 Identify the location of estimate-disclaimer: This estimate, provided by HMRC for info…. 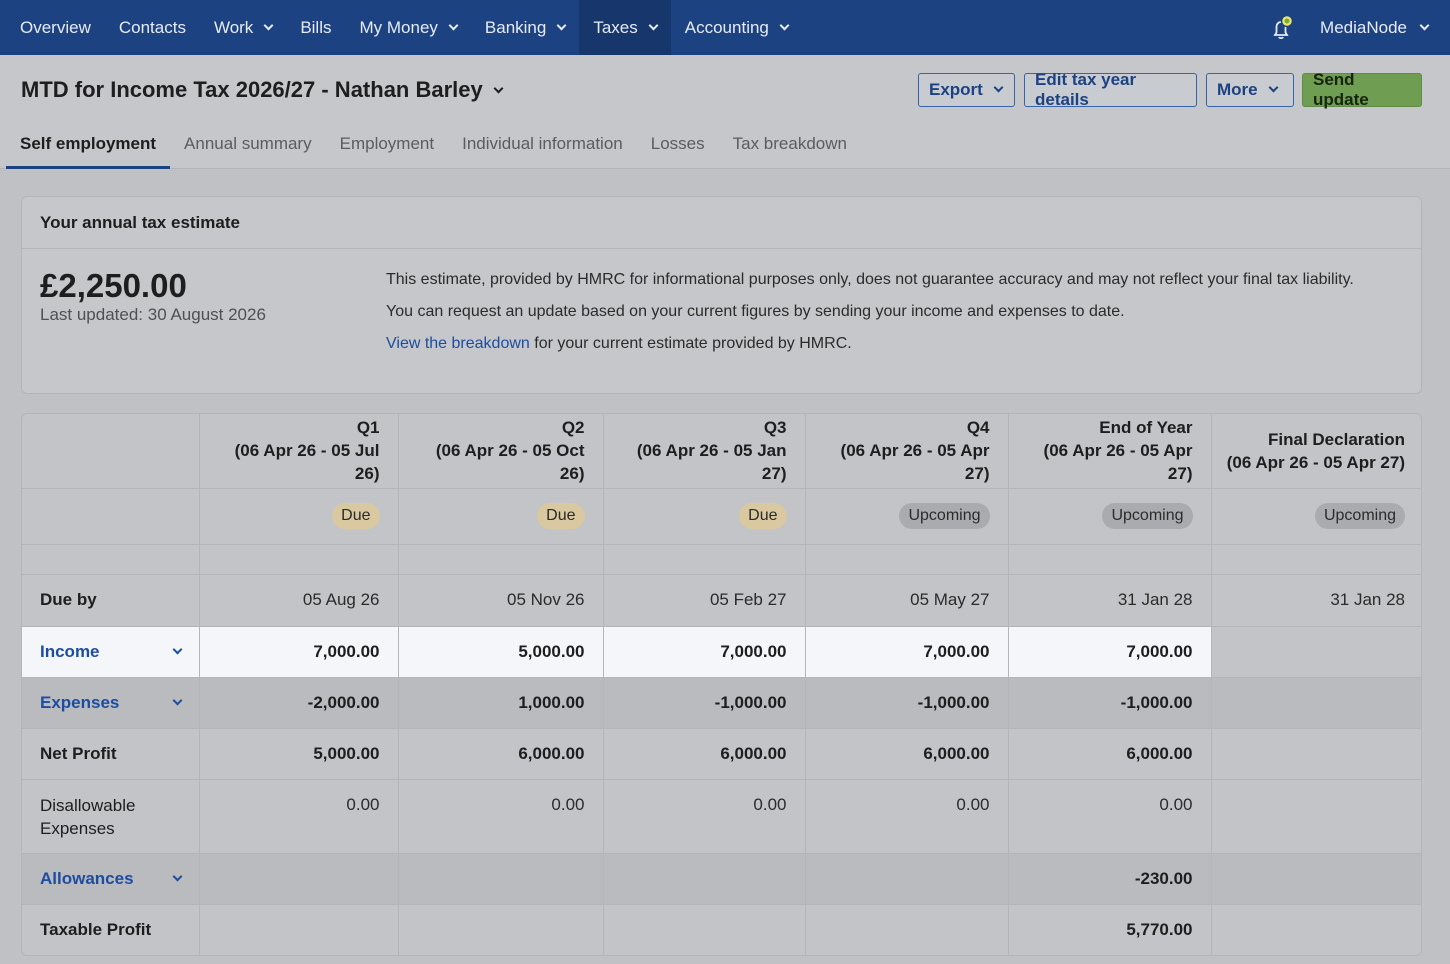
(870, 279).